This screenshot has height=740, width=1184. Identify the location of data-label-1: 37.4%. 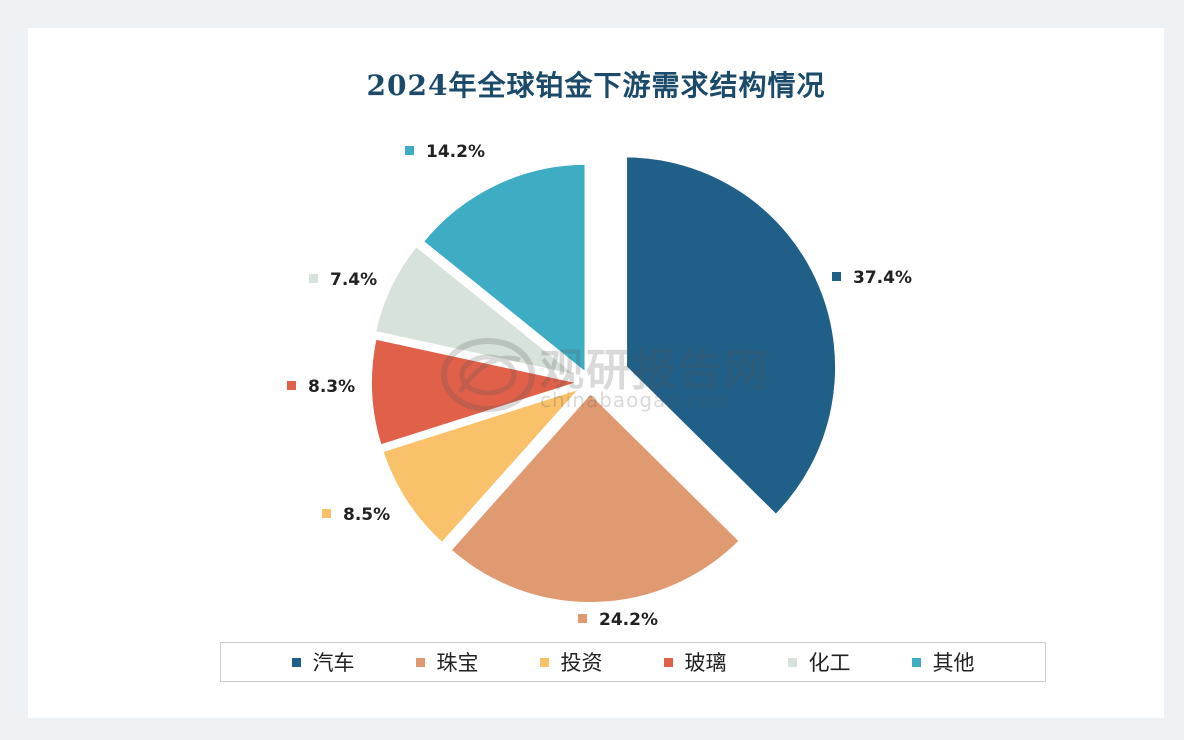
(872, 278).